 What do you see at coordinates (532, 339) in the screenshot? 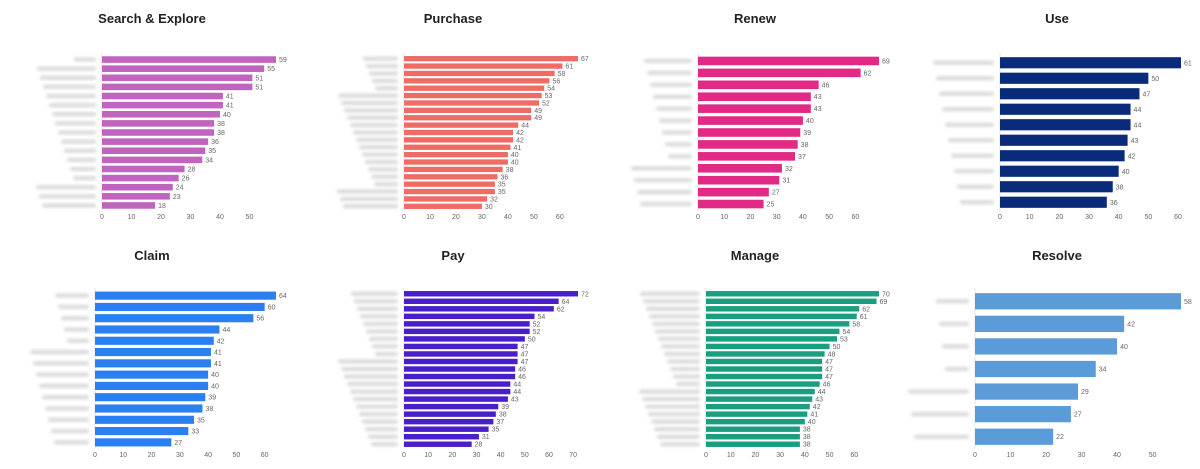
I see `data-label: 50` at bounding box center [532, 339].